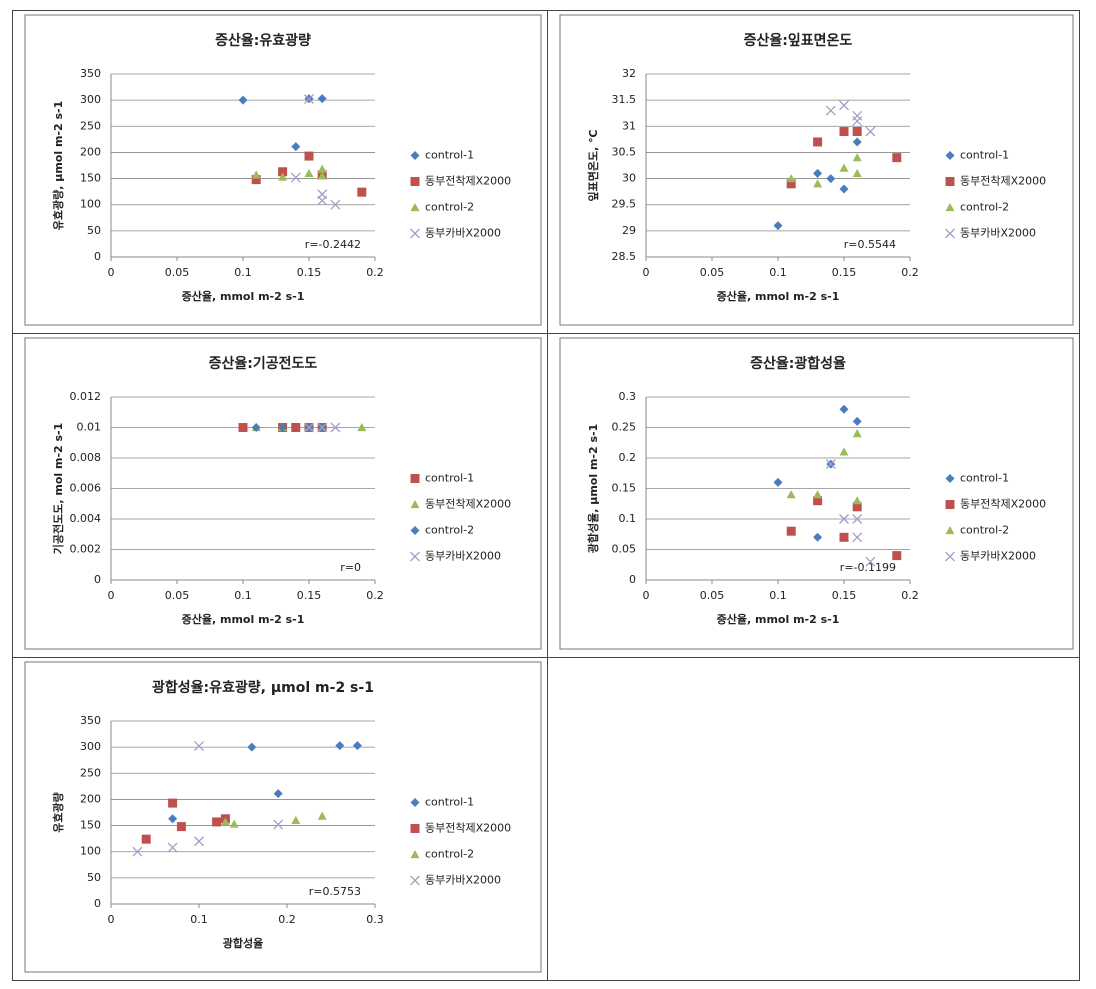 This screenshot has height=989, width=1096. Describe the element at coordinates (90, 798) in the screenshot. I see `y-tick-label: 200` at that location.